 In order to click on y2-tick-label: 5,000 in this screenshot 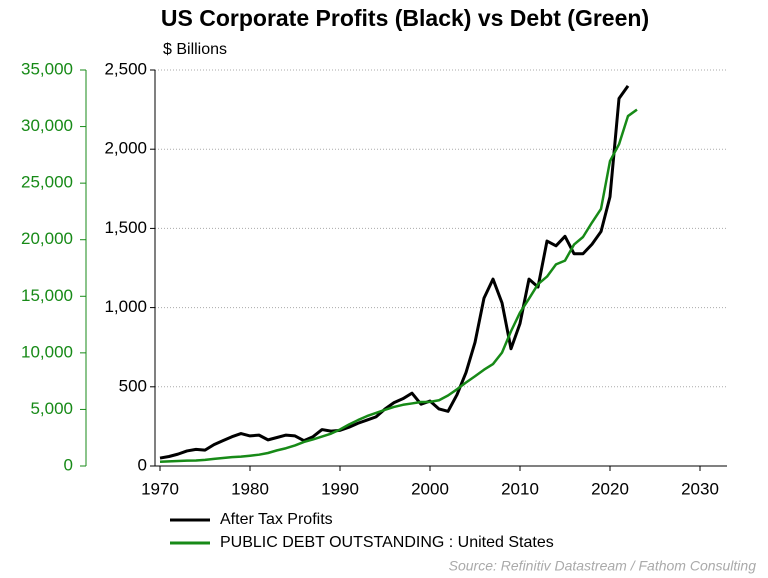, I will do `click(51, 408)`.